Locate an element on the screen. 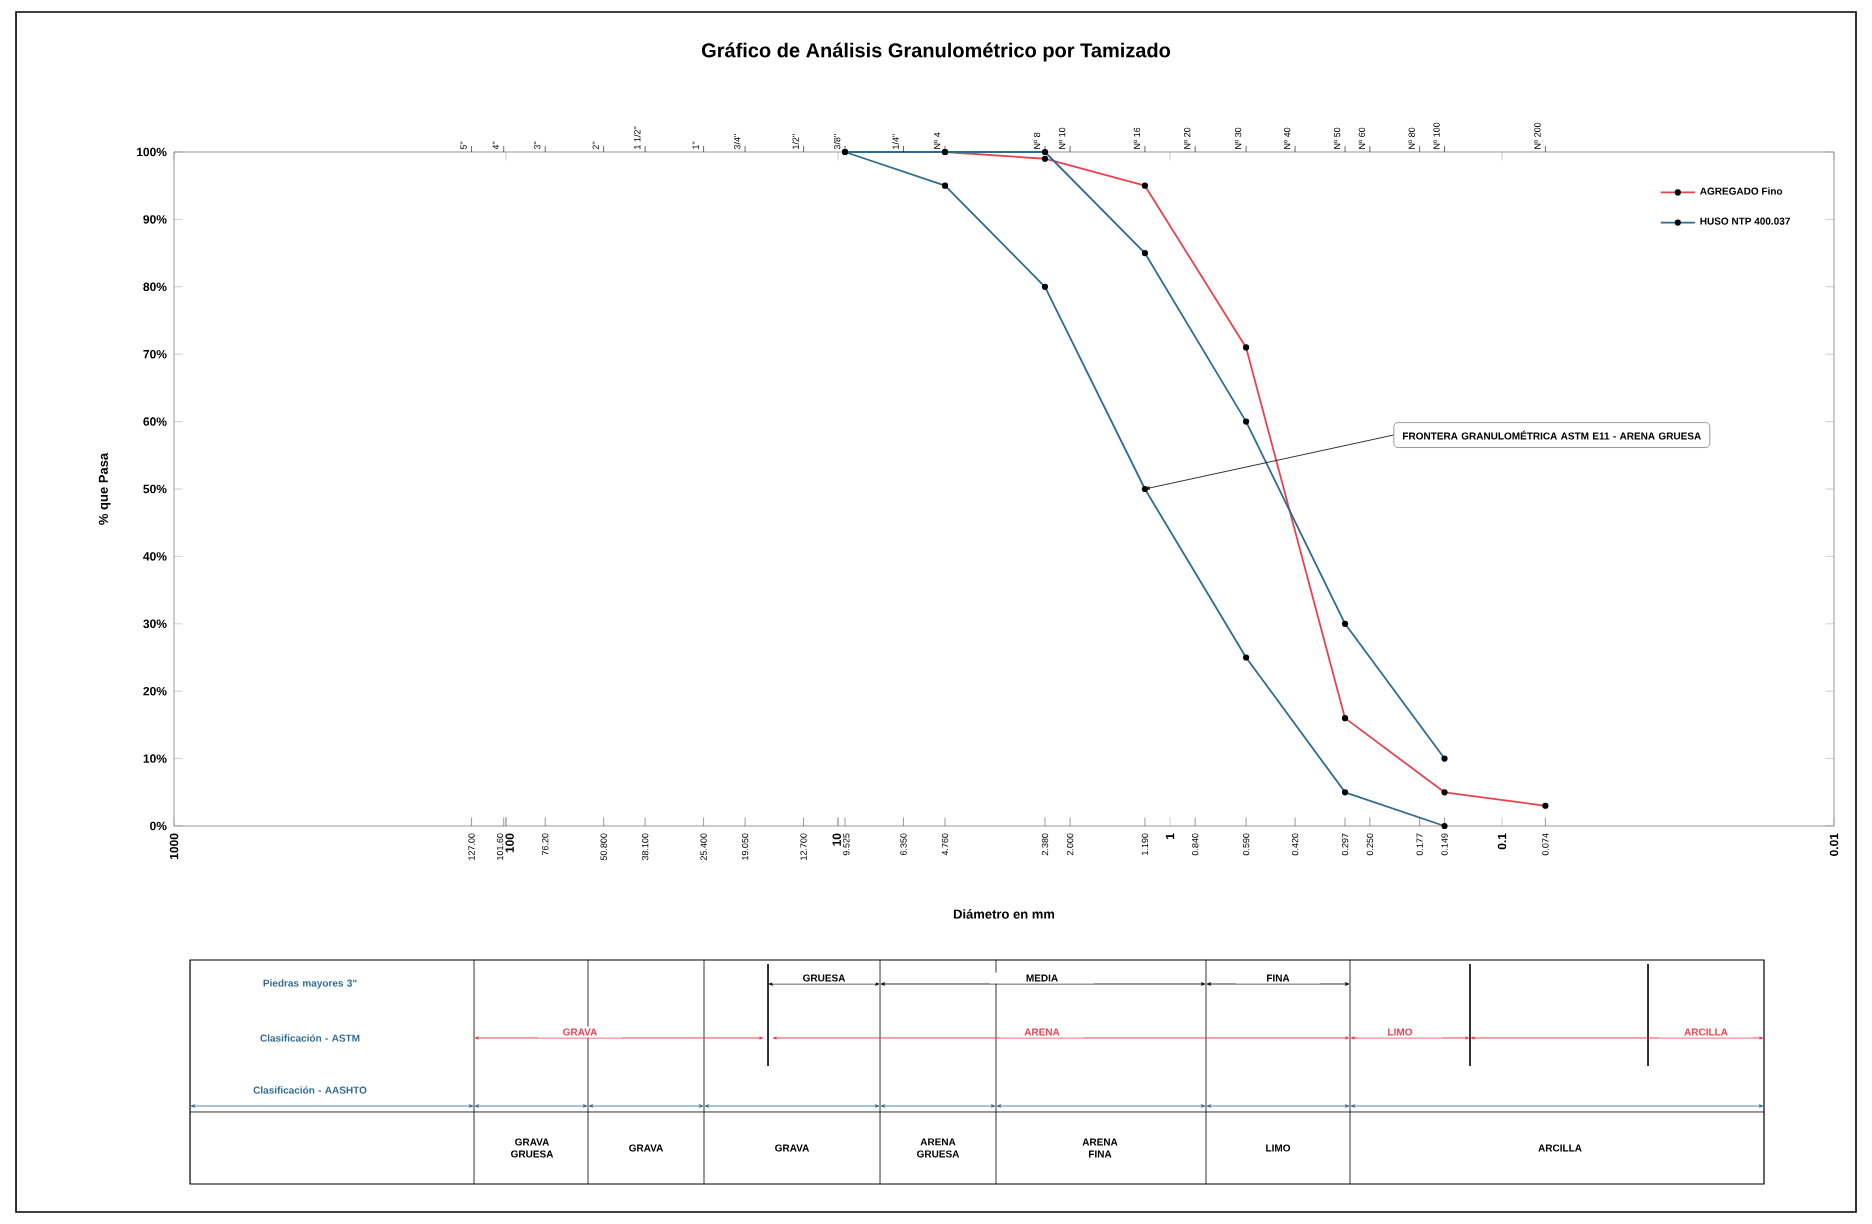 This screenshot has height=1224, width=1872. chart-title: Gráfico de Análisis Granulométrico por Tamizado is located at coordinates (936, 52).